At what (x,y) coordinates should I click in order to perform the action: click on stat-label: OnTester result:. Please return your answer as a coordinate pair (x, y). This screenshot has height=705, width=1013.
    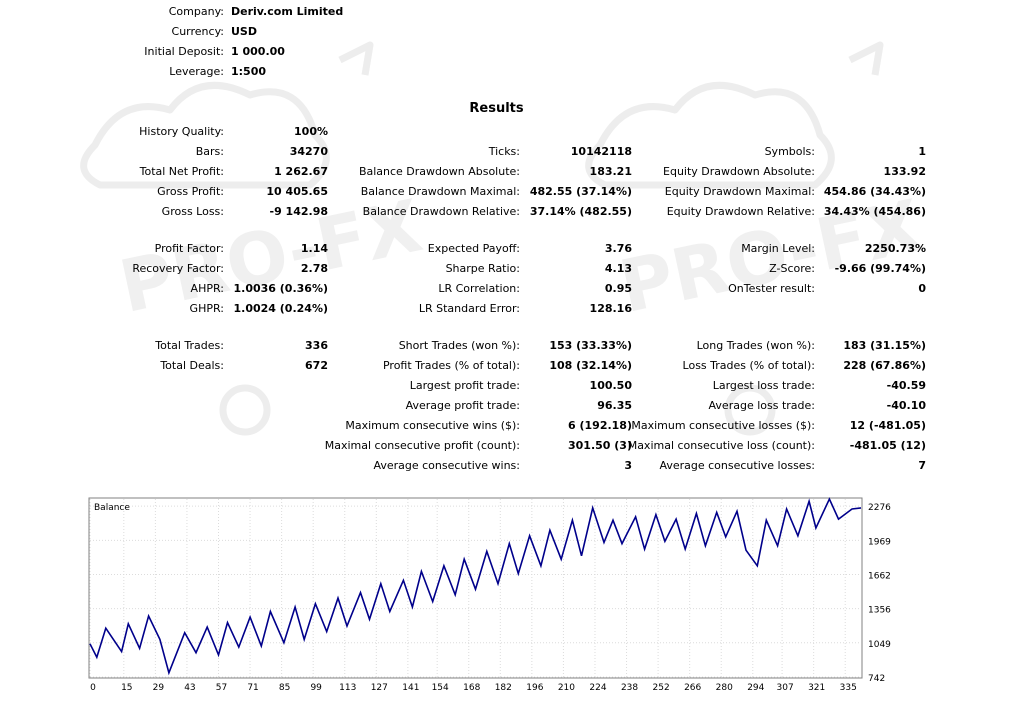
    Looking at the image, I should click on (771, 288).